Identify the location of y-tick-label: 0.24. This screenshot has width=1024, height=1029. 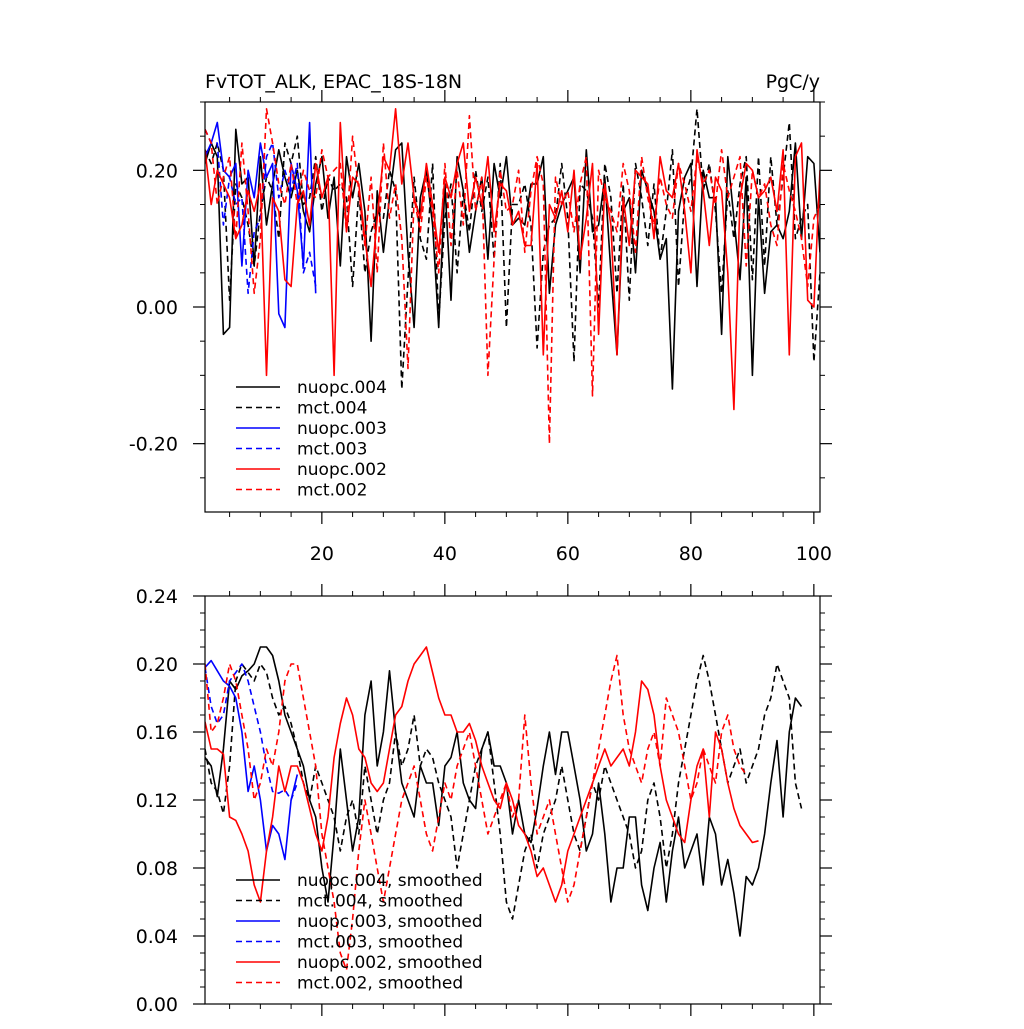
(157, 597).